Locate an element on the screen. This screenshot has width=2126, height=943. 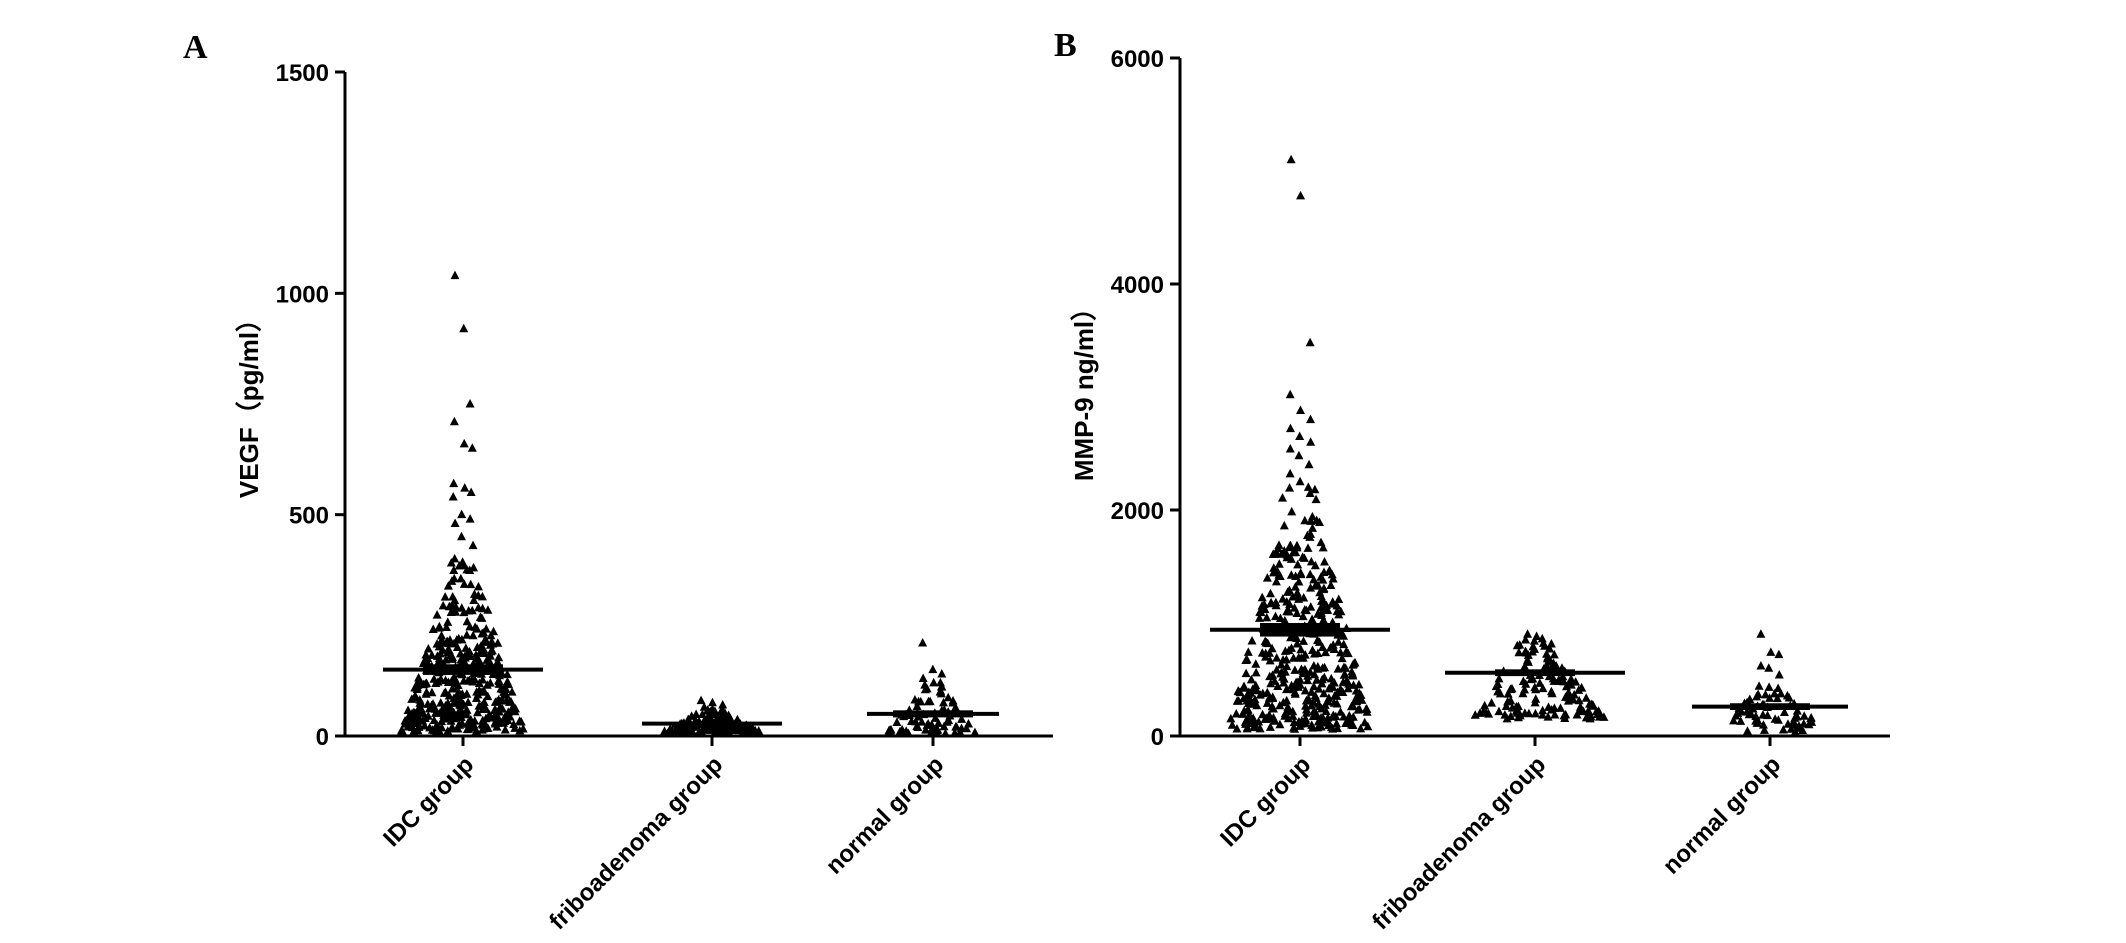
panel-b-y-tick-label: 4000 is located at coordinates (1137, 285).